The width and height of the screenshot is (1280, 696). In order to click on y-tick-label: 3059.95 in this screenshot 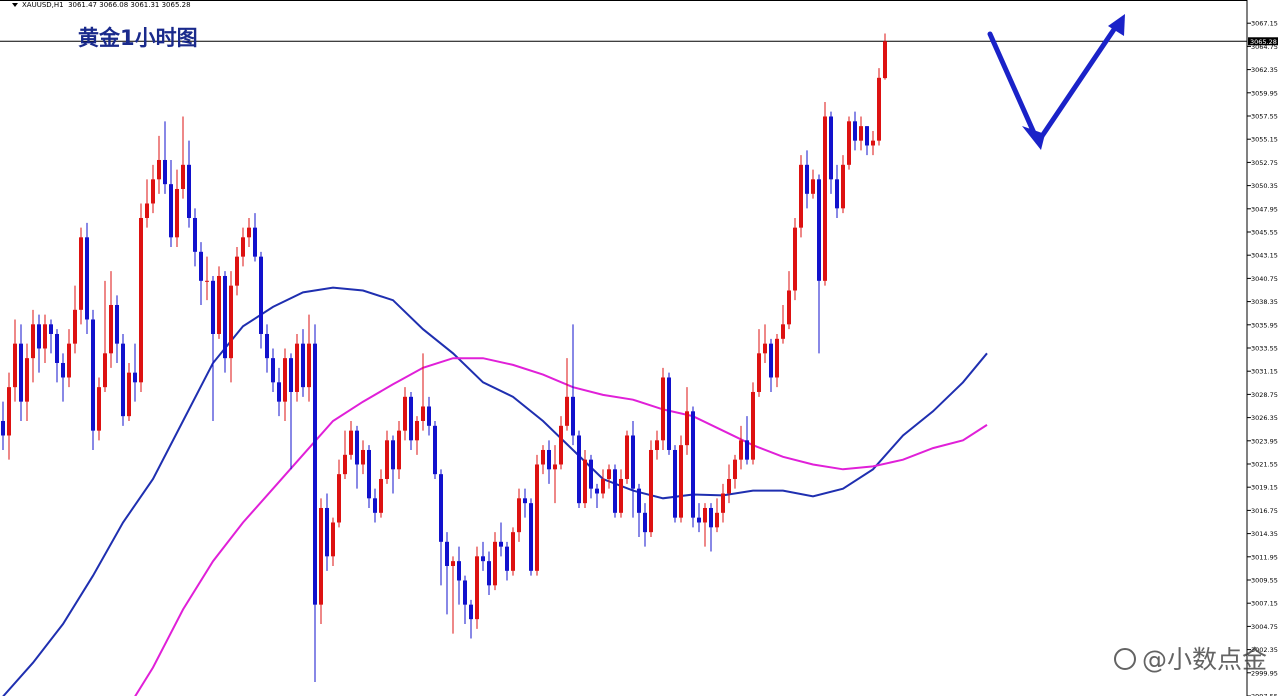, I will do `click(1264, 93)`.